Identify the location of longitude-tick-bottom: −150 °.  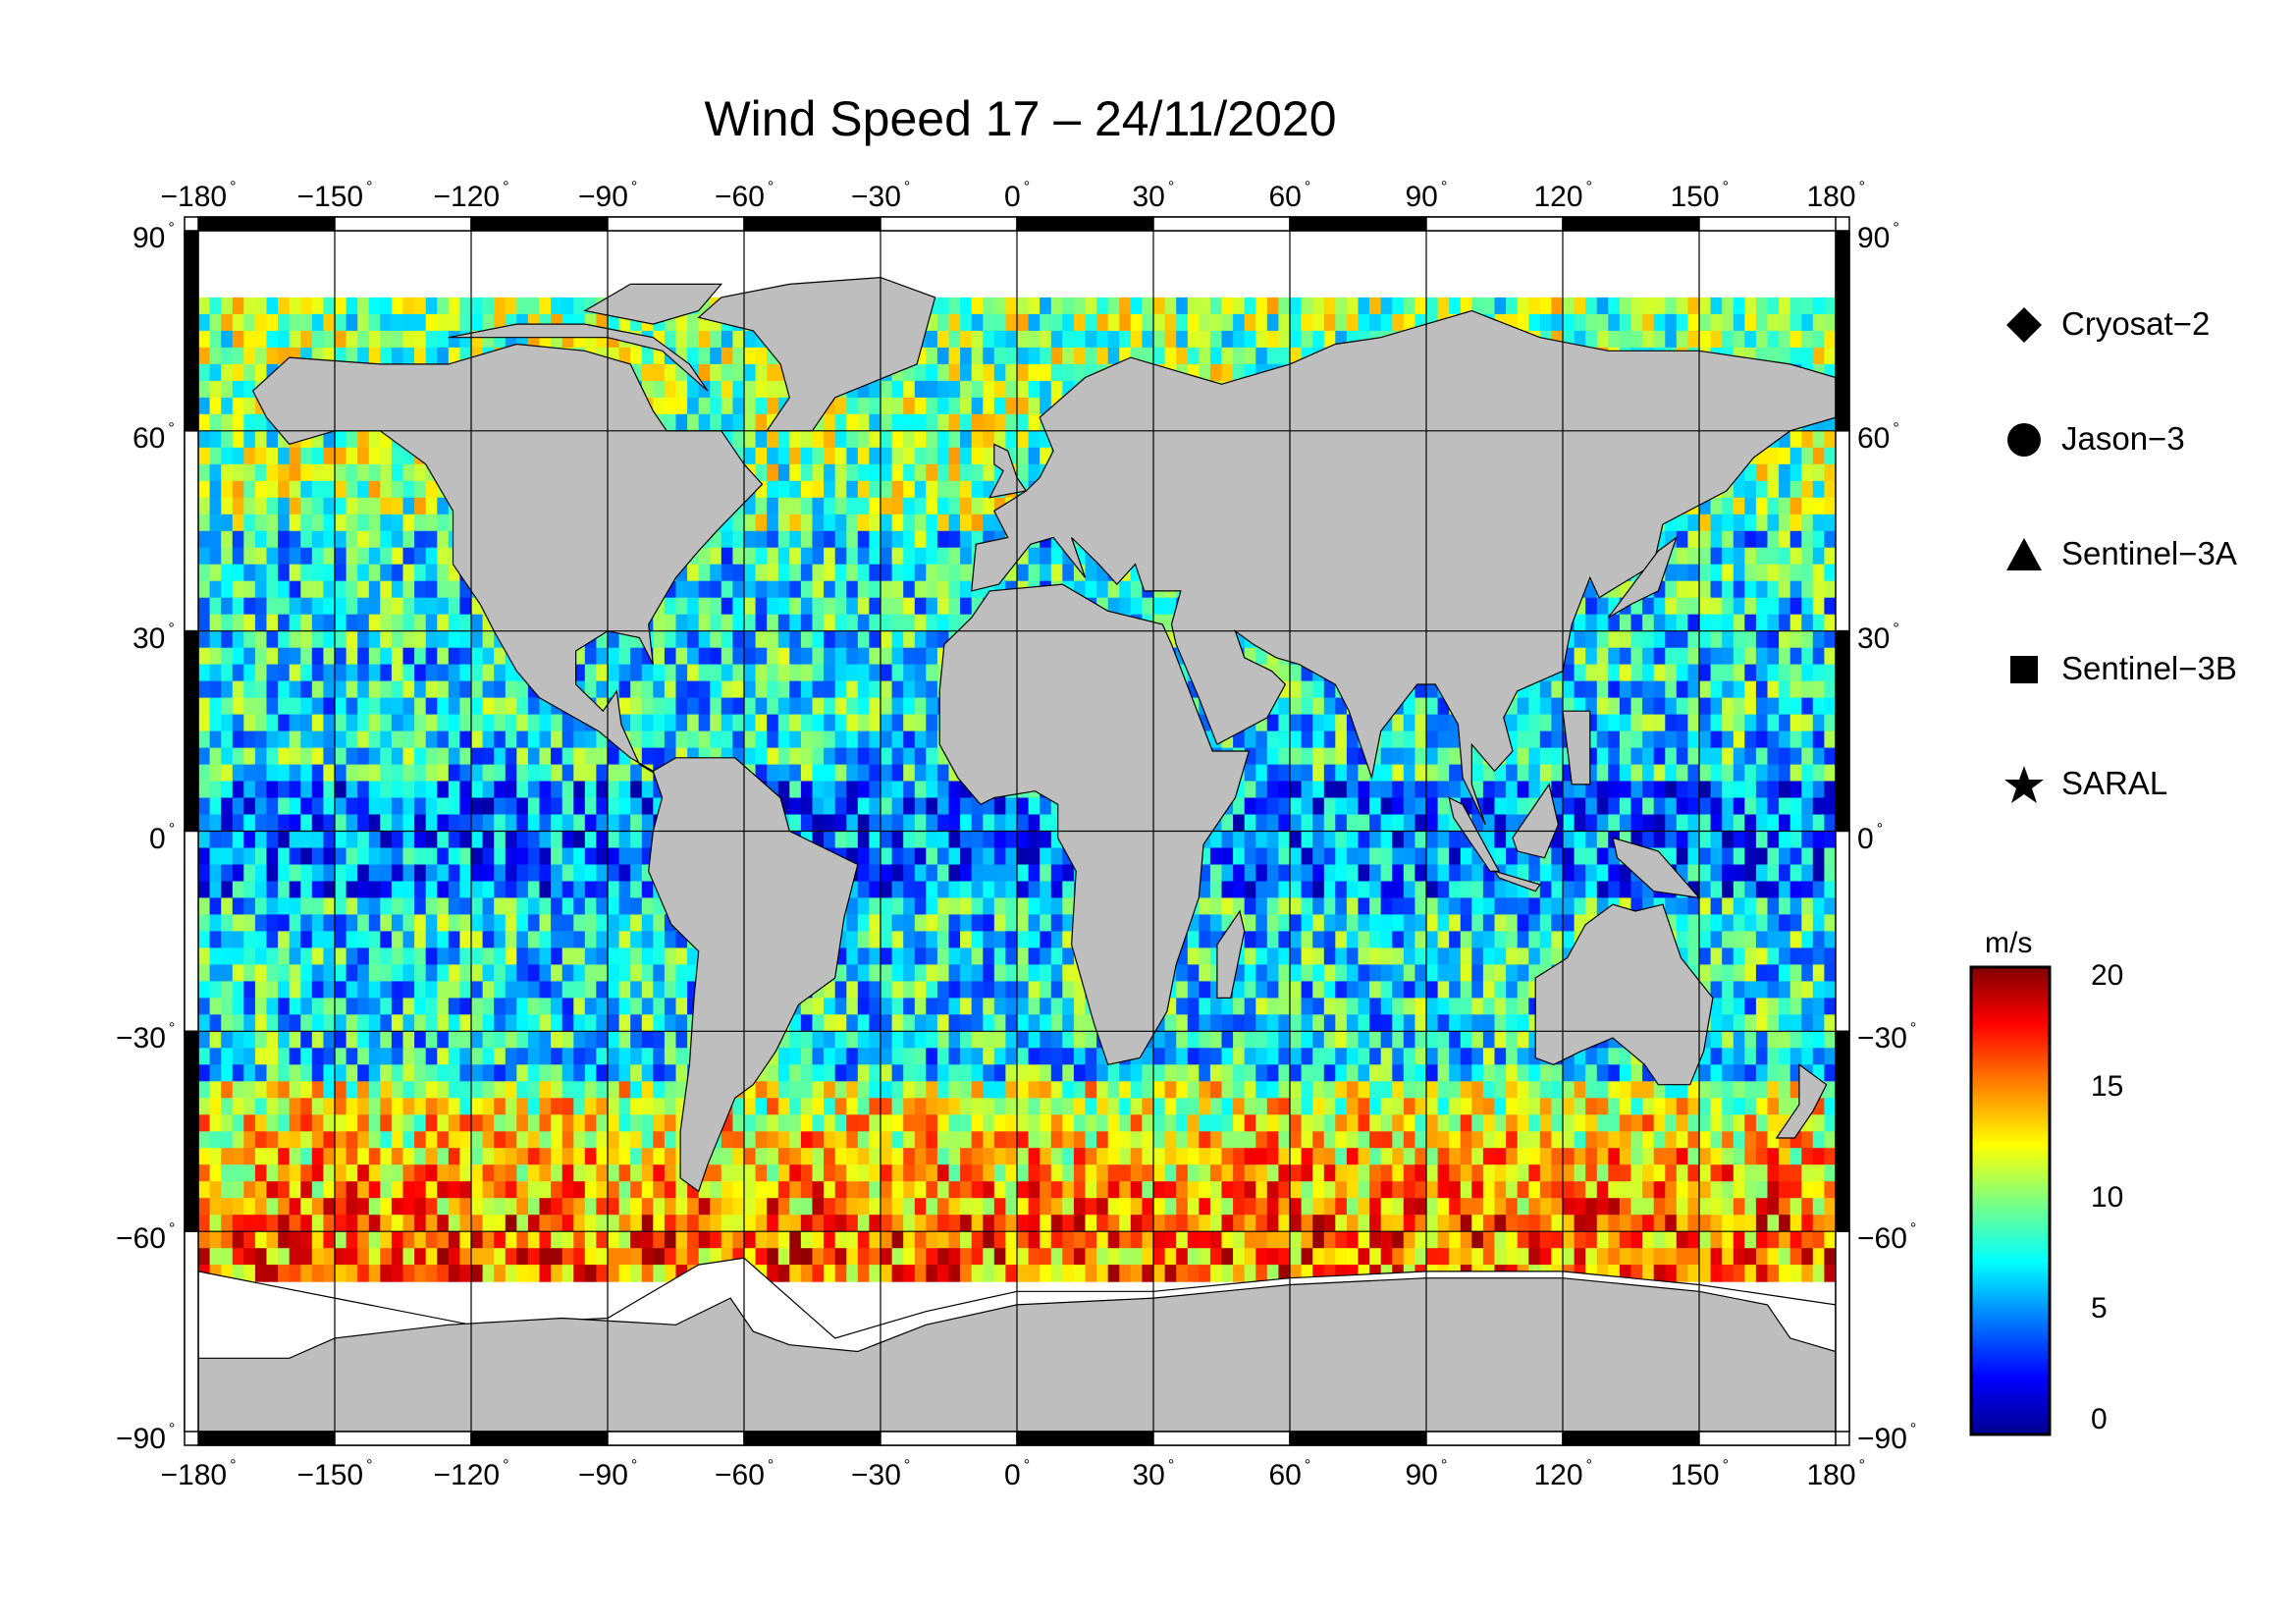
(334, 1474).